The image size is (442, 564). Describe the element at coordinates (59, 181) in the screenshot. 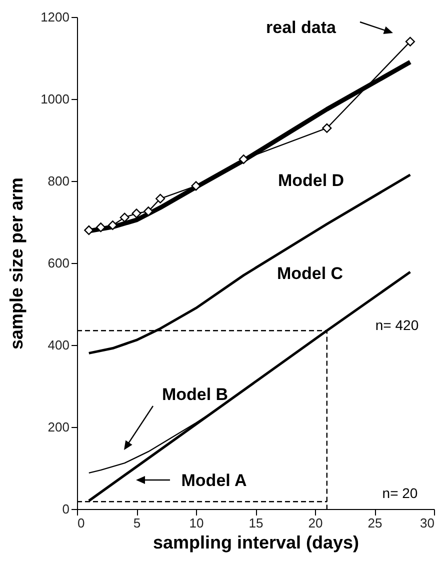

I see `y-tick-label: 800` at that location.